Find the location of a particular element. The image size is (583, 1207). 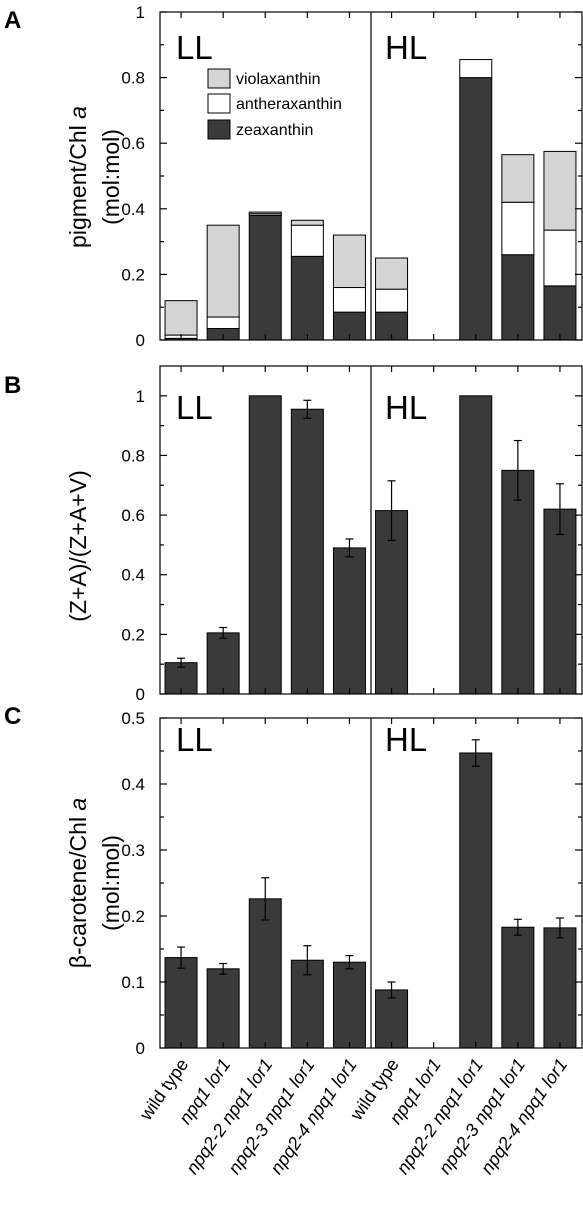

panel-c-ll-label: LL is located at coordinates (194, 739).